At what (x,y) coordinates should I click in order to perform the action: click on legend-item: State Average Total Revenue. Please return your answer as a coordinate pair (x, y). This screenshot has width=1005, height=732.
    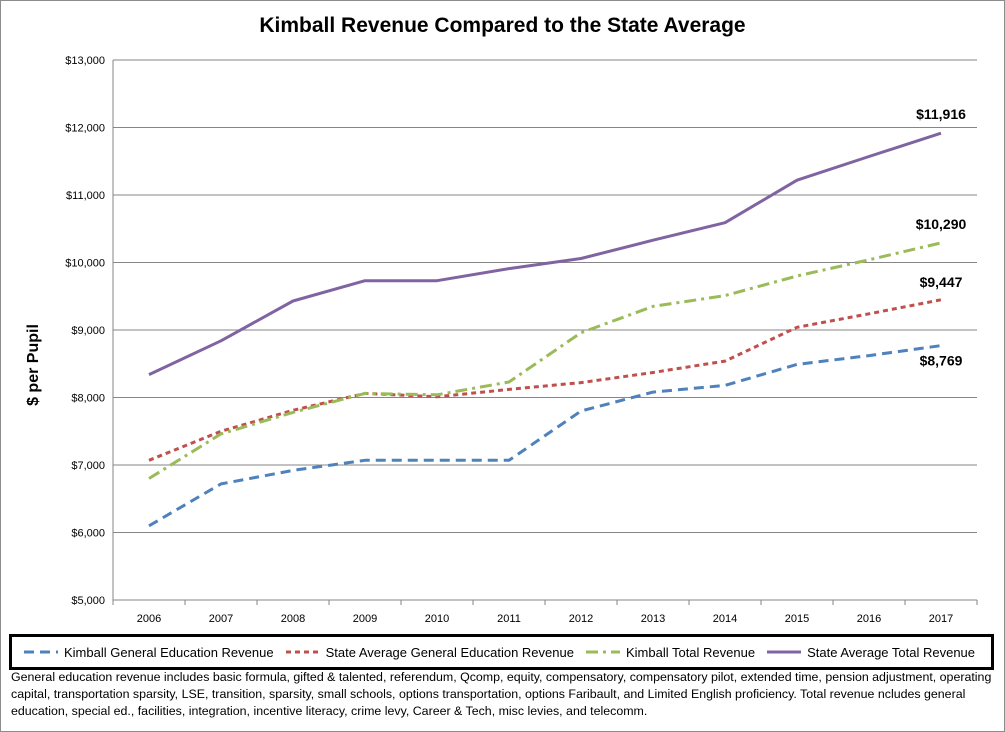
    Looking at the image, I should click on (870, 652).